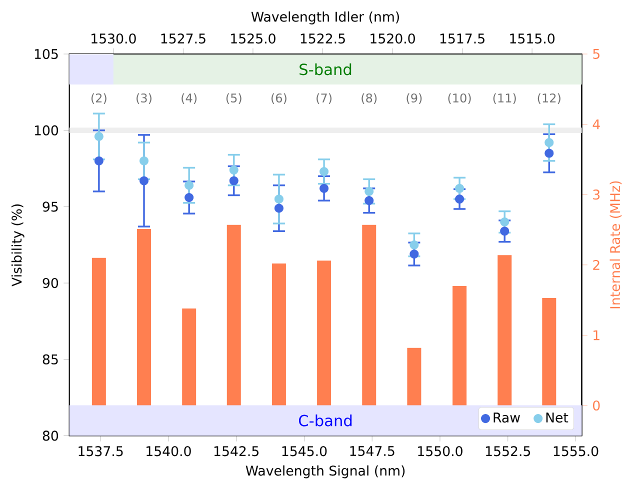  I want to click on annotation: (4), so click(189, 98).